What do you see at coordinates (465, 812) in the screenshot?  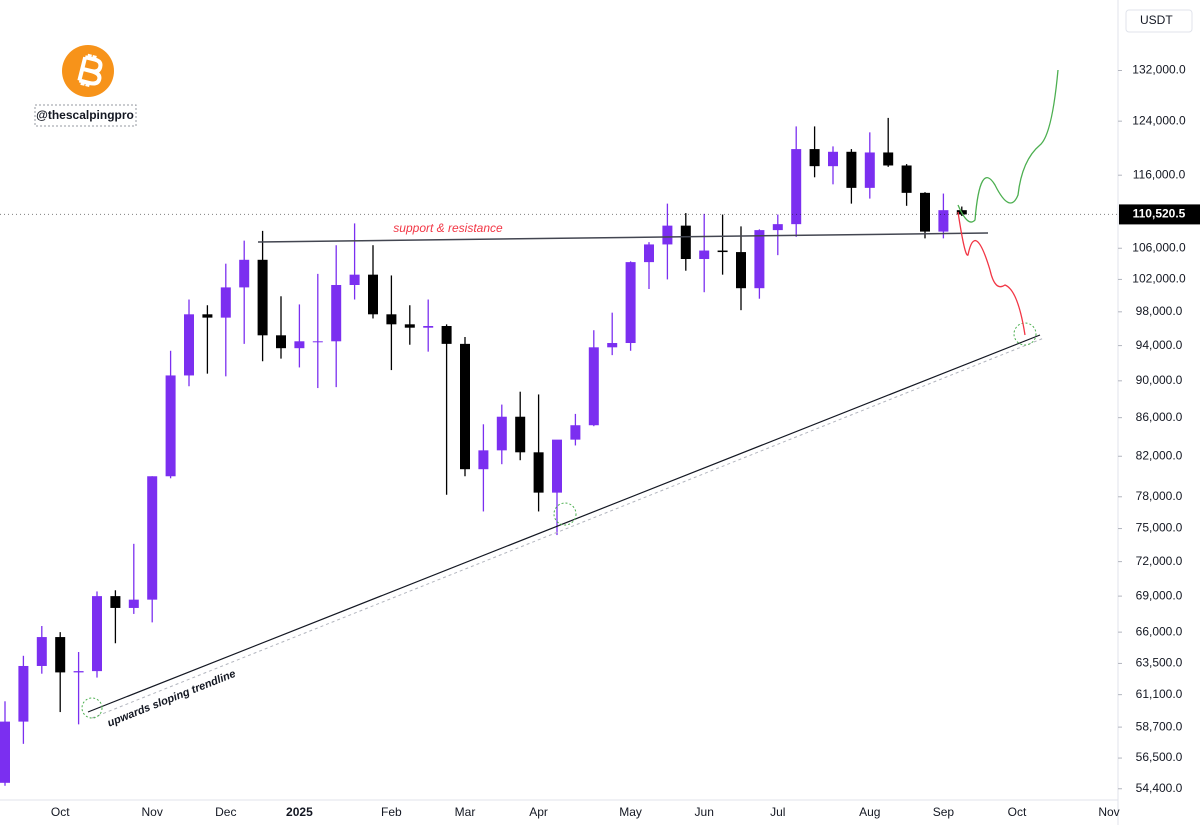 I see `x-tick-label: Mar` at bounding box center [465, 812].